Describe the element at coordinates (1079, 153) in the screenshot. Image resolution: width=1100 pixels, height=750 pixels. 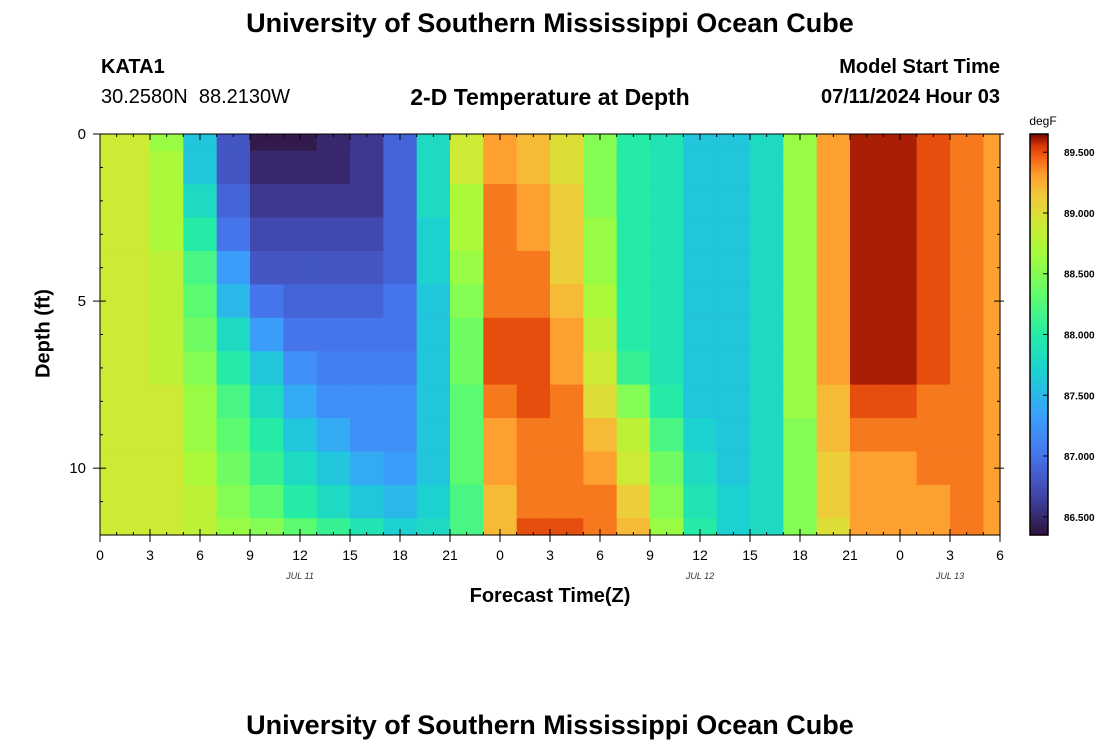
I see `colorbar-tick-label: 89.500` at that location.